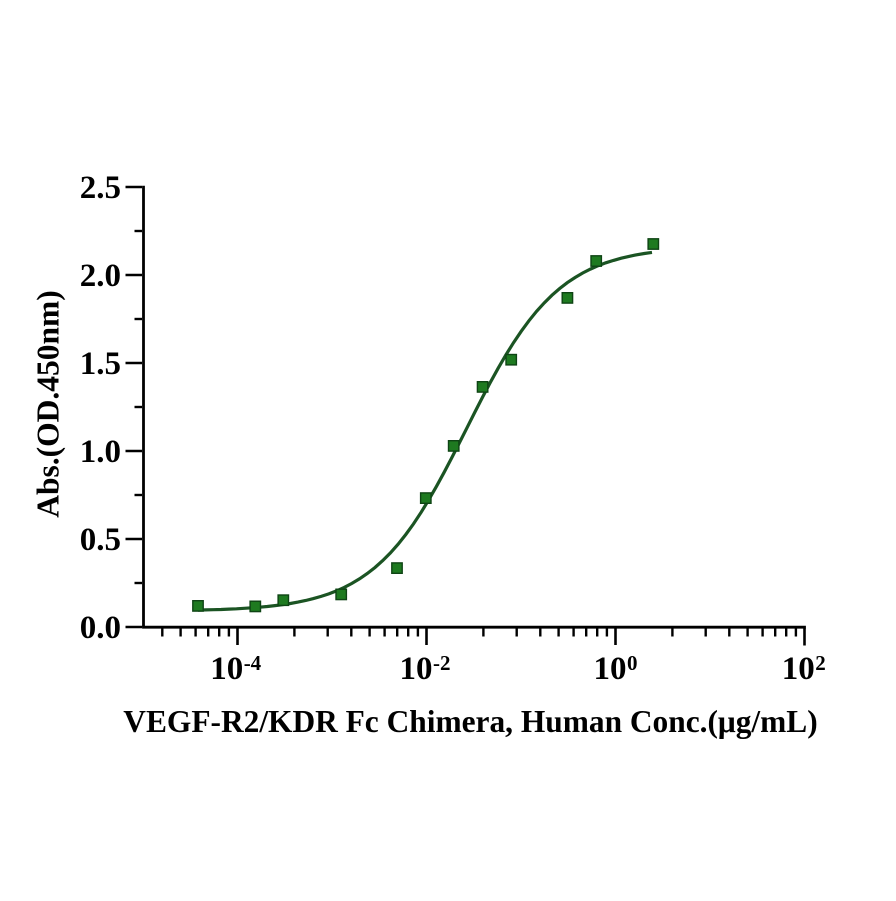 The image size is (896, 901). What do you see at coordinates (442, 663) in the screenshot?
I see `svg-text: -2` at bounding box center [442, 663].